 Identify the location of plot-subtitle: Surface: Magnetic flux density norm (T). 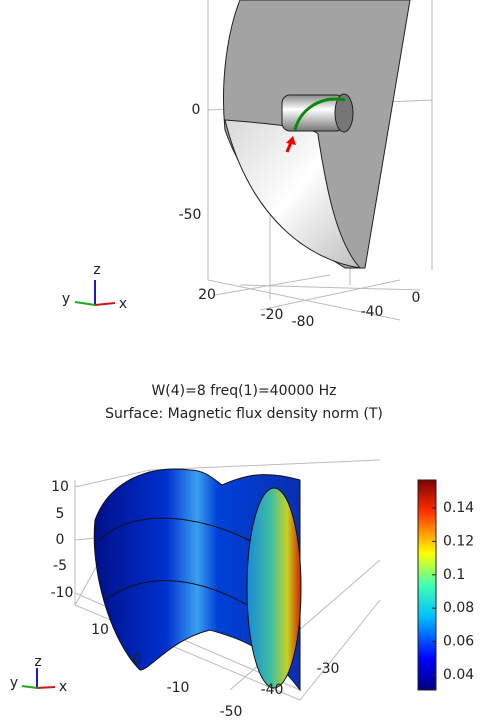
(244, 414).